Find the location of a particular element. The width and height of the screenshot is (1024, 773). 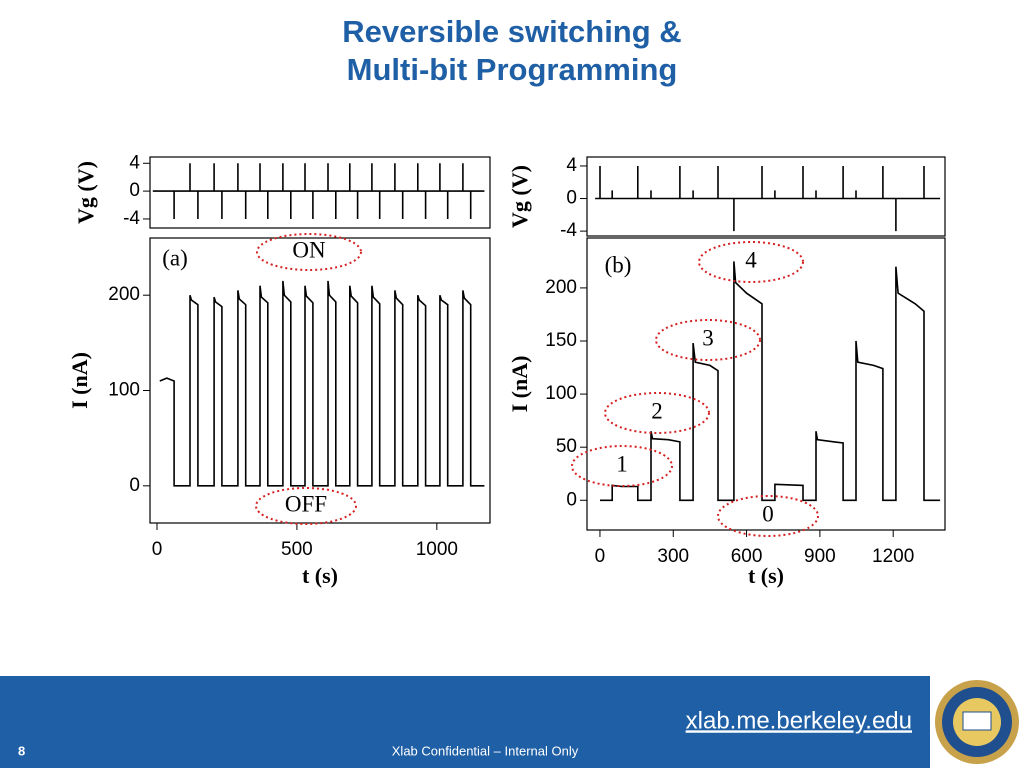

slide-title: Reversible switching & is located at coordinates (511, 31).